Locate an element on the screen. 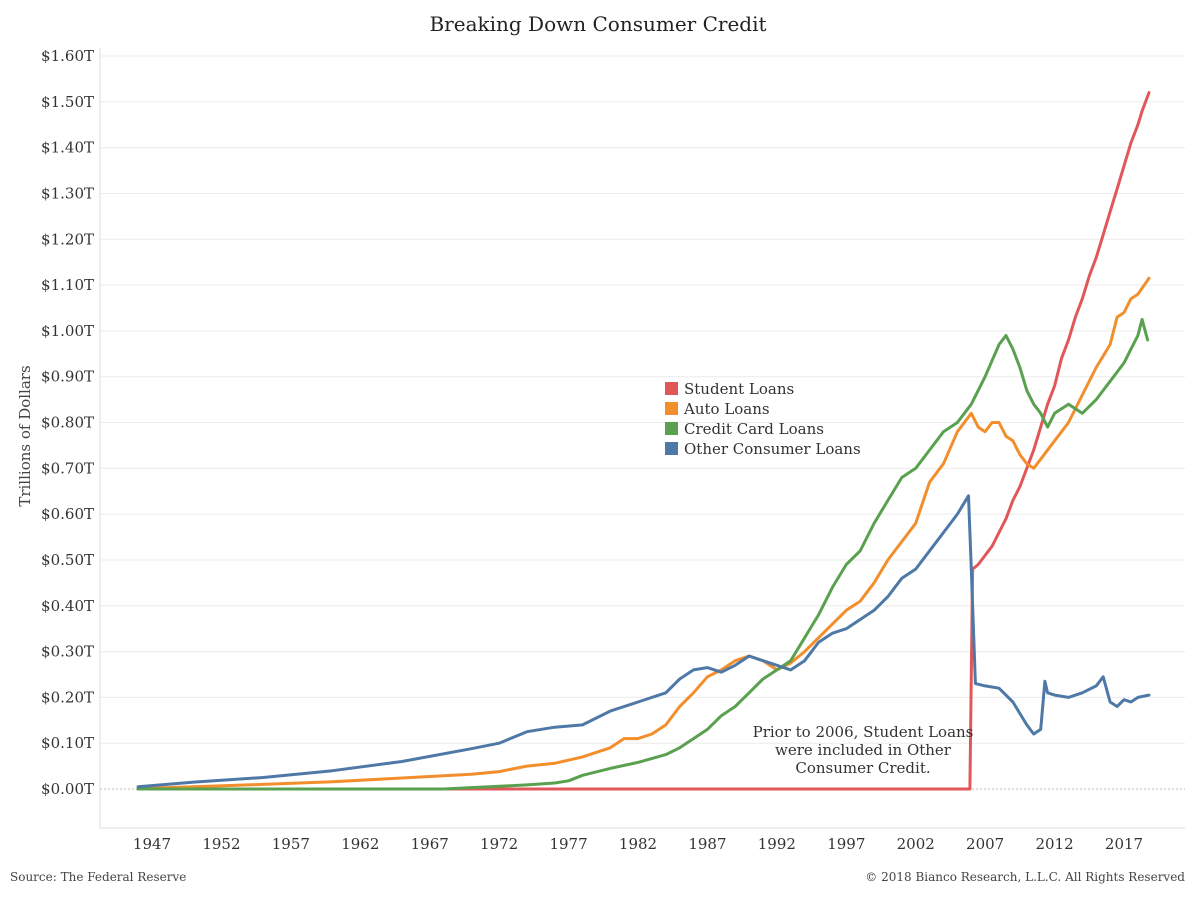 This screenshot has height=900, width=1200. x-tick-label: 1997 is located at coordinates (846, 844).